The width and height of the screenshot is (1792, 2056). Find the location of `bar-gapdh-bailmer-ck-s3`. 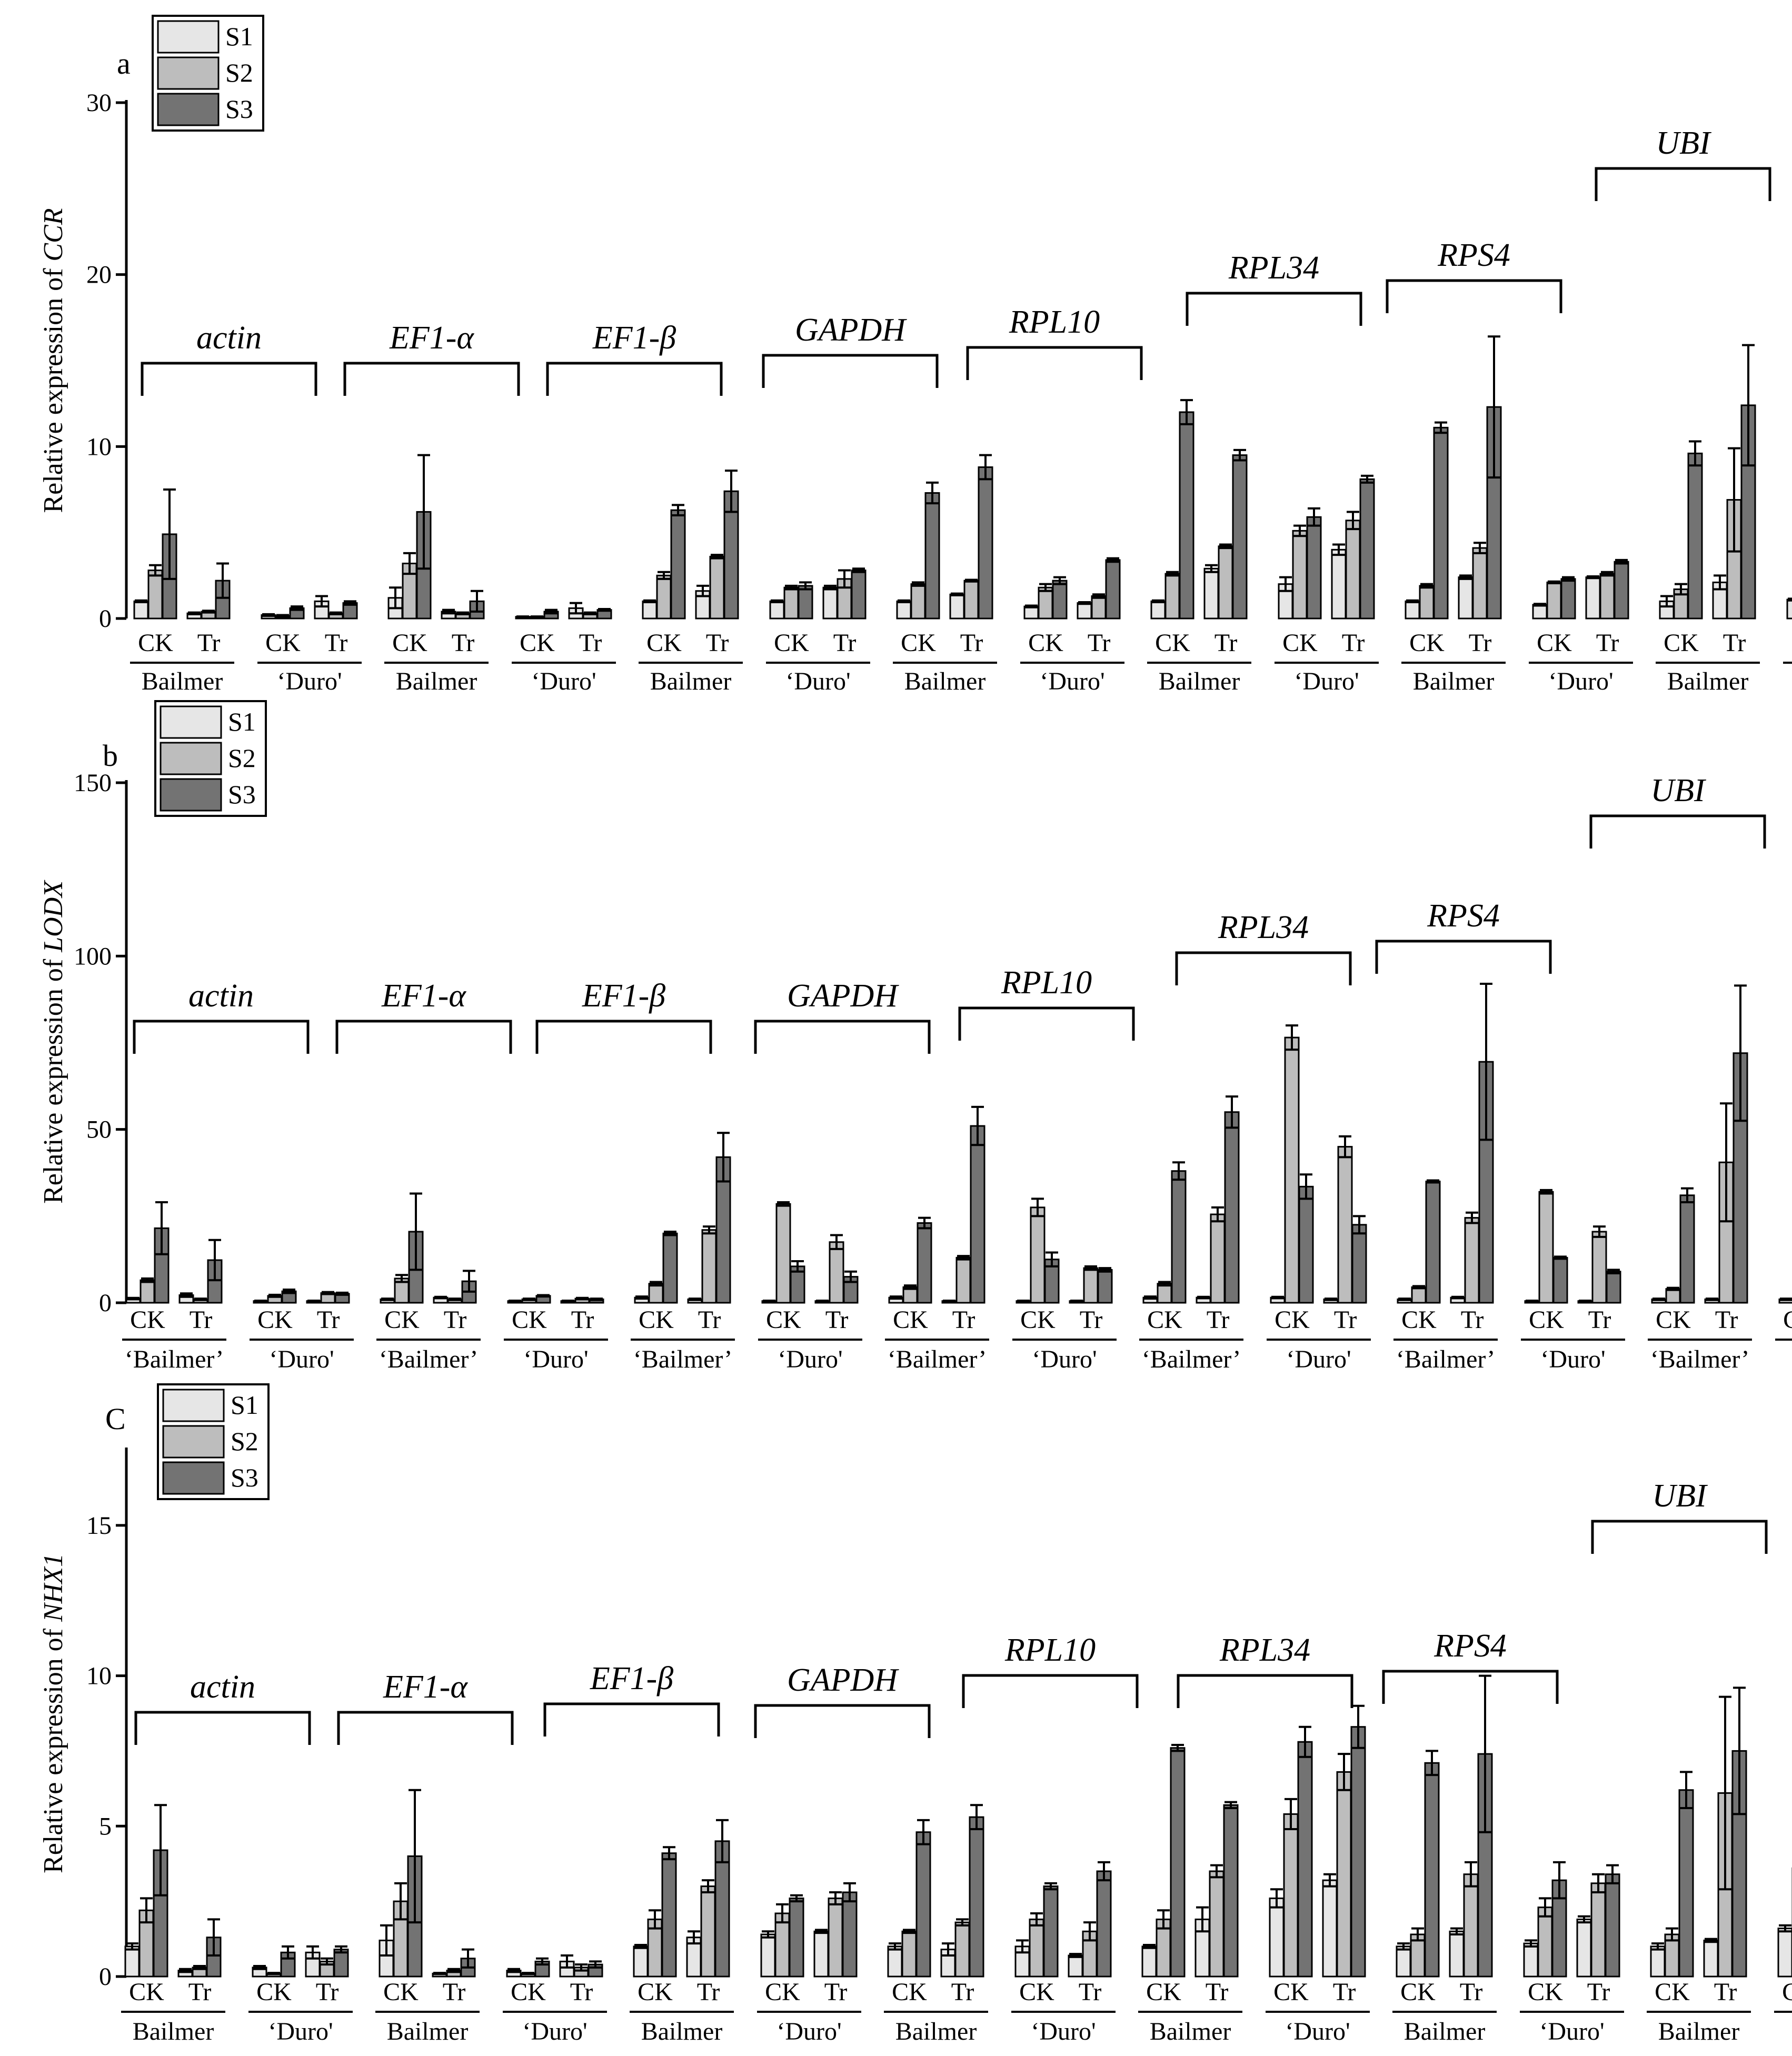

bar-gapdh-bailmer-ck-s3 is located at coordinates (923, 1904).